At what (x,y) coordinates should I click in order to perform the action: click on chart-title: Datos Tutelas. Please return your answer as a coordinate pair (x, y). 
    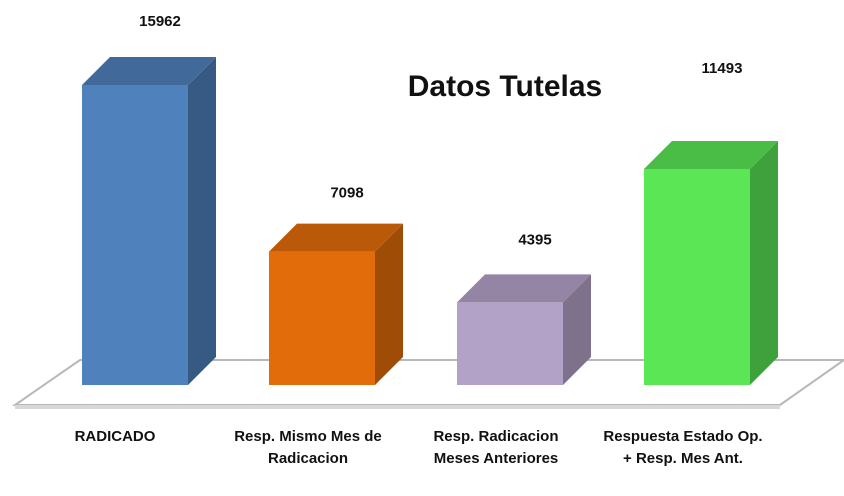
    Looking at the image, I should click on (505, 86).